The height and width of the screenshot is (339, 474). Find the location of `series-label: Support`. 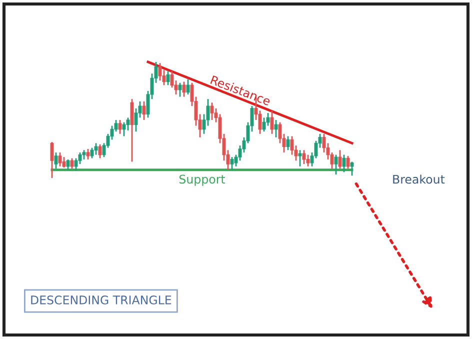

series-label: Support is located at coordinates (202, 180).